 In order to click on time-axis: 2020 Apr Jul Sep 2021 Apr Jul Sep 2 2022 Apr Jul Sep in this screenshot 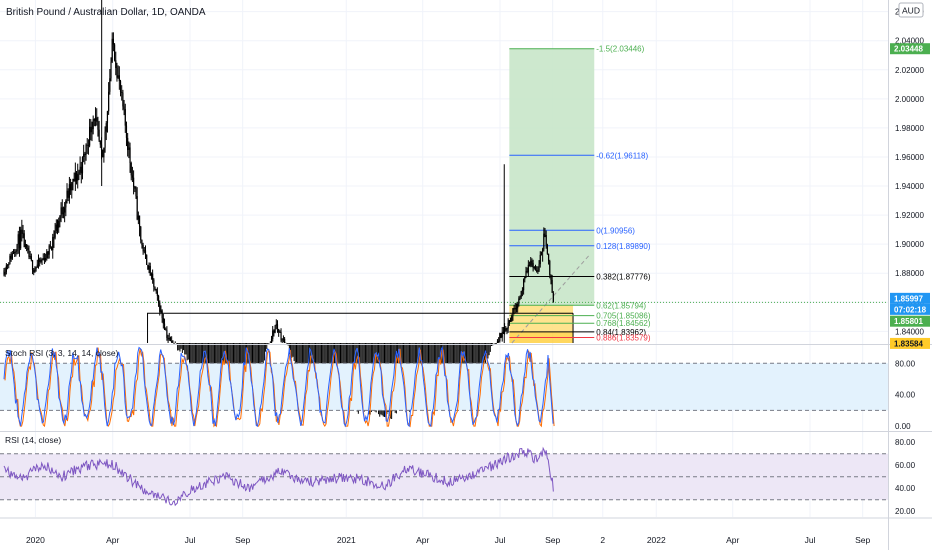, I will do `click(448, 540)`.